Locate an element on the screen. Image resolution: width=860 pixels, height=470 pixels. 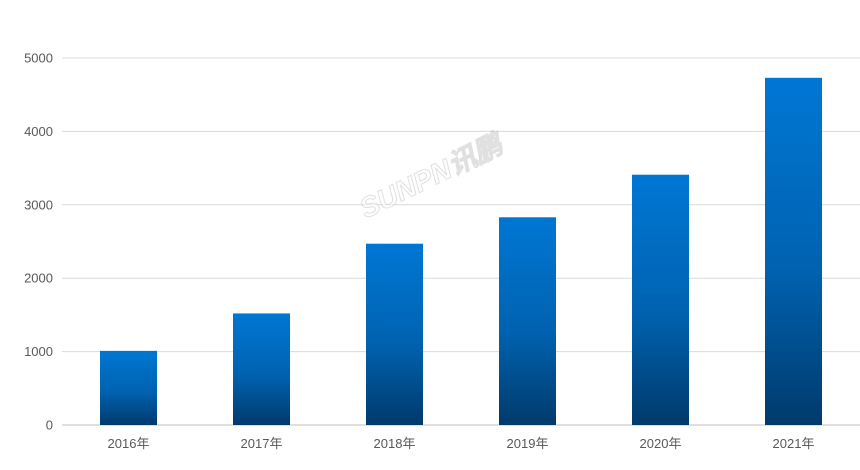
x-axis-ticks: 2016年 2017年 2018年 2019年 2020年 2021年 is located at coordinates (461, 443).